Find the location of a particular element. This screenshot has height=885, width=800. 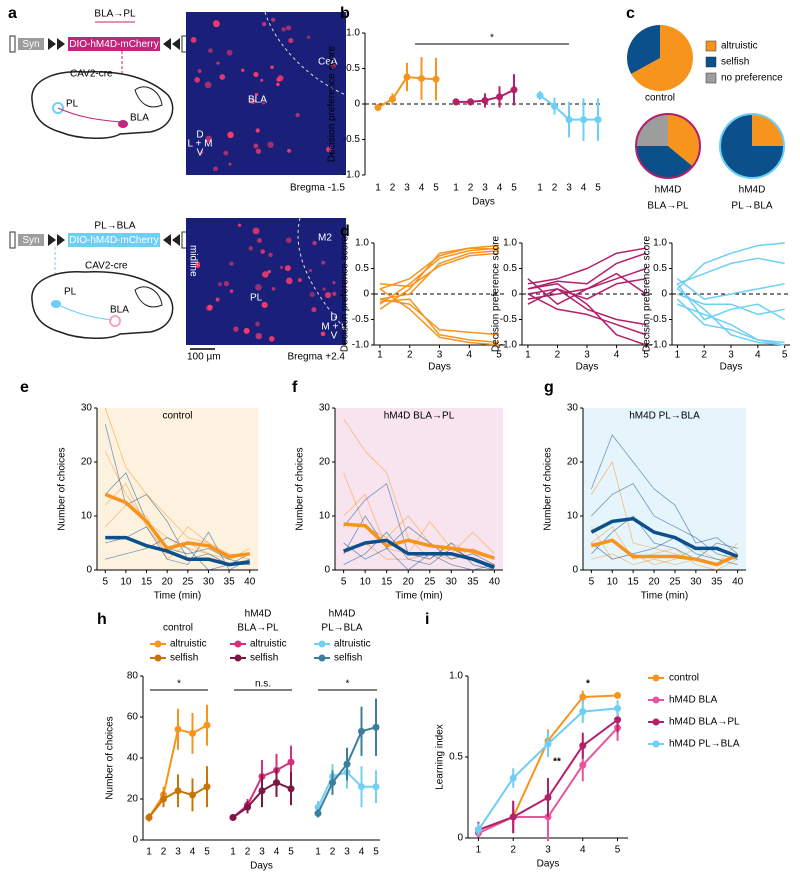

bla-site is located at coordinates (123, 124).